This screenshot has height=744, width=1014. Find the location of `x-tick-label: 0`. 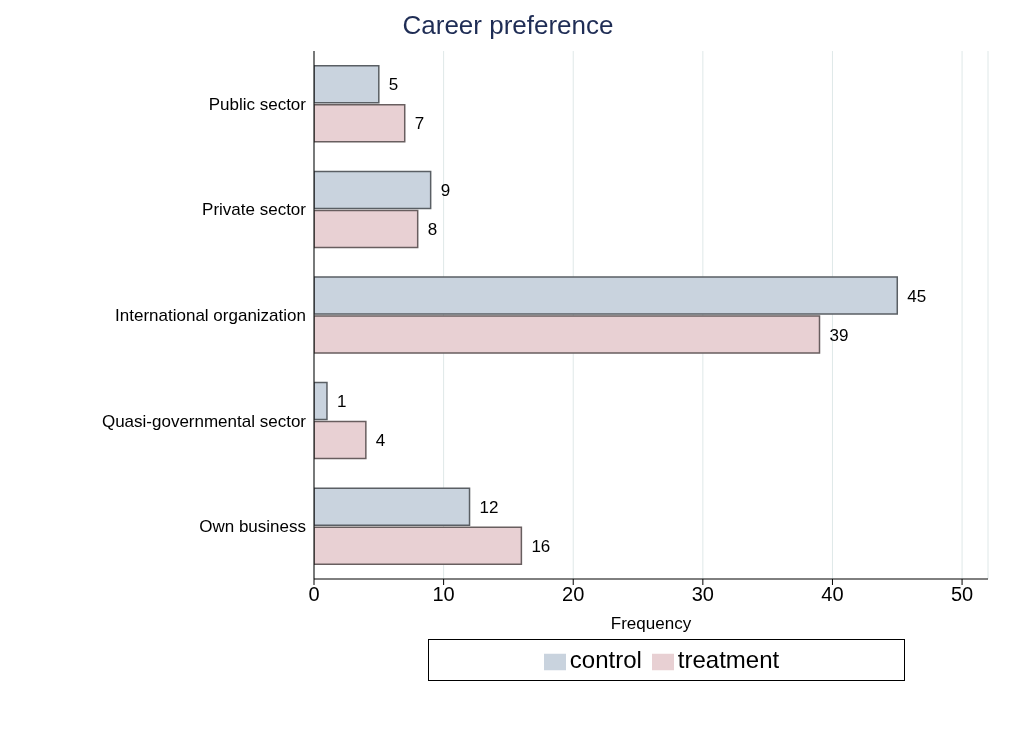

x-tick-label: 0 is located at coordinates (314, 594).